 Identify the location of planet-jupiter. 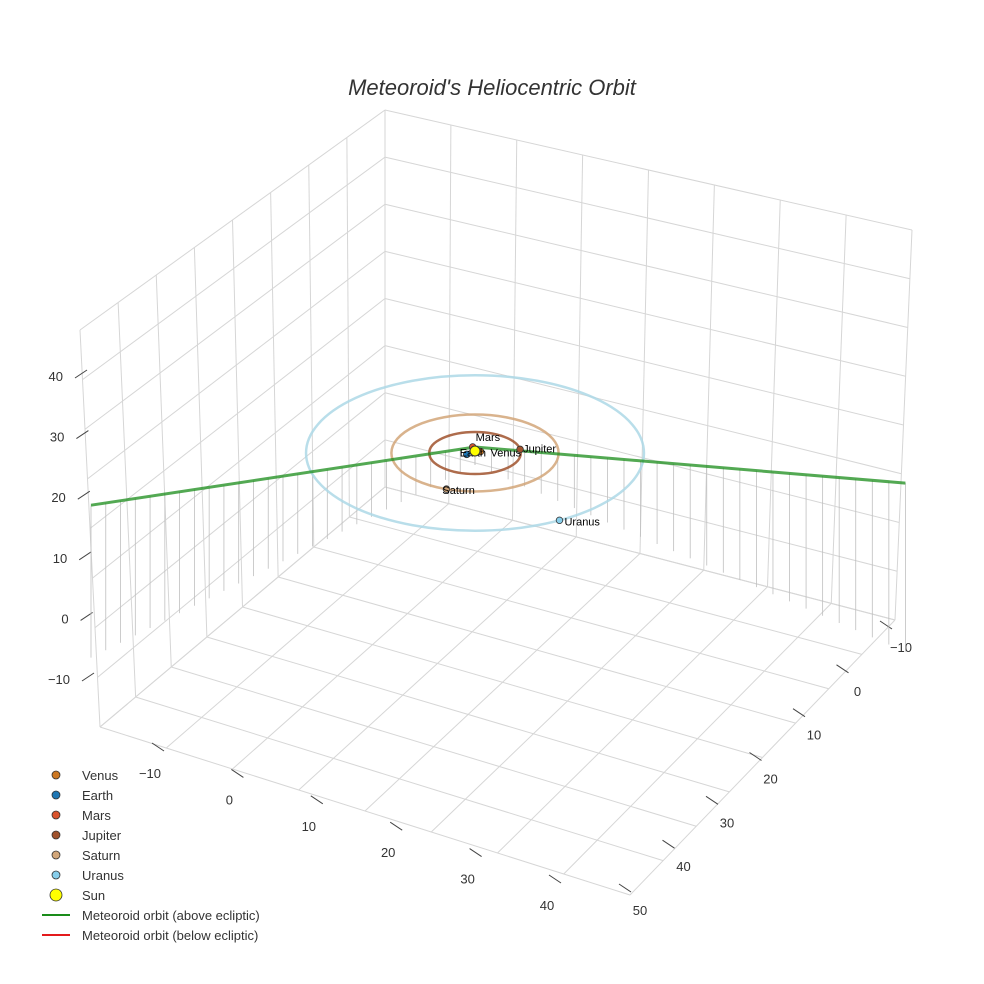
(520, 449).